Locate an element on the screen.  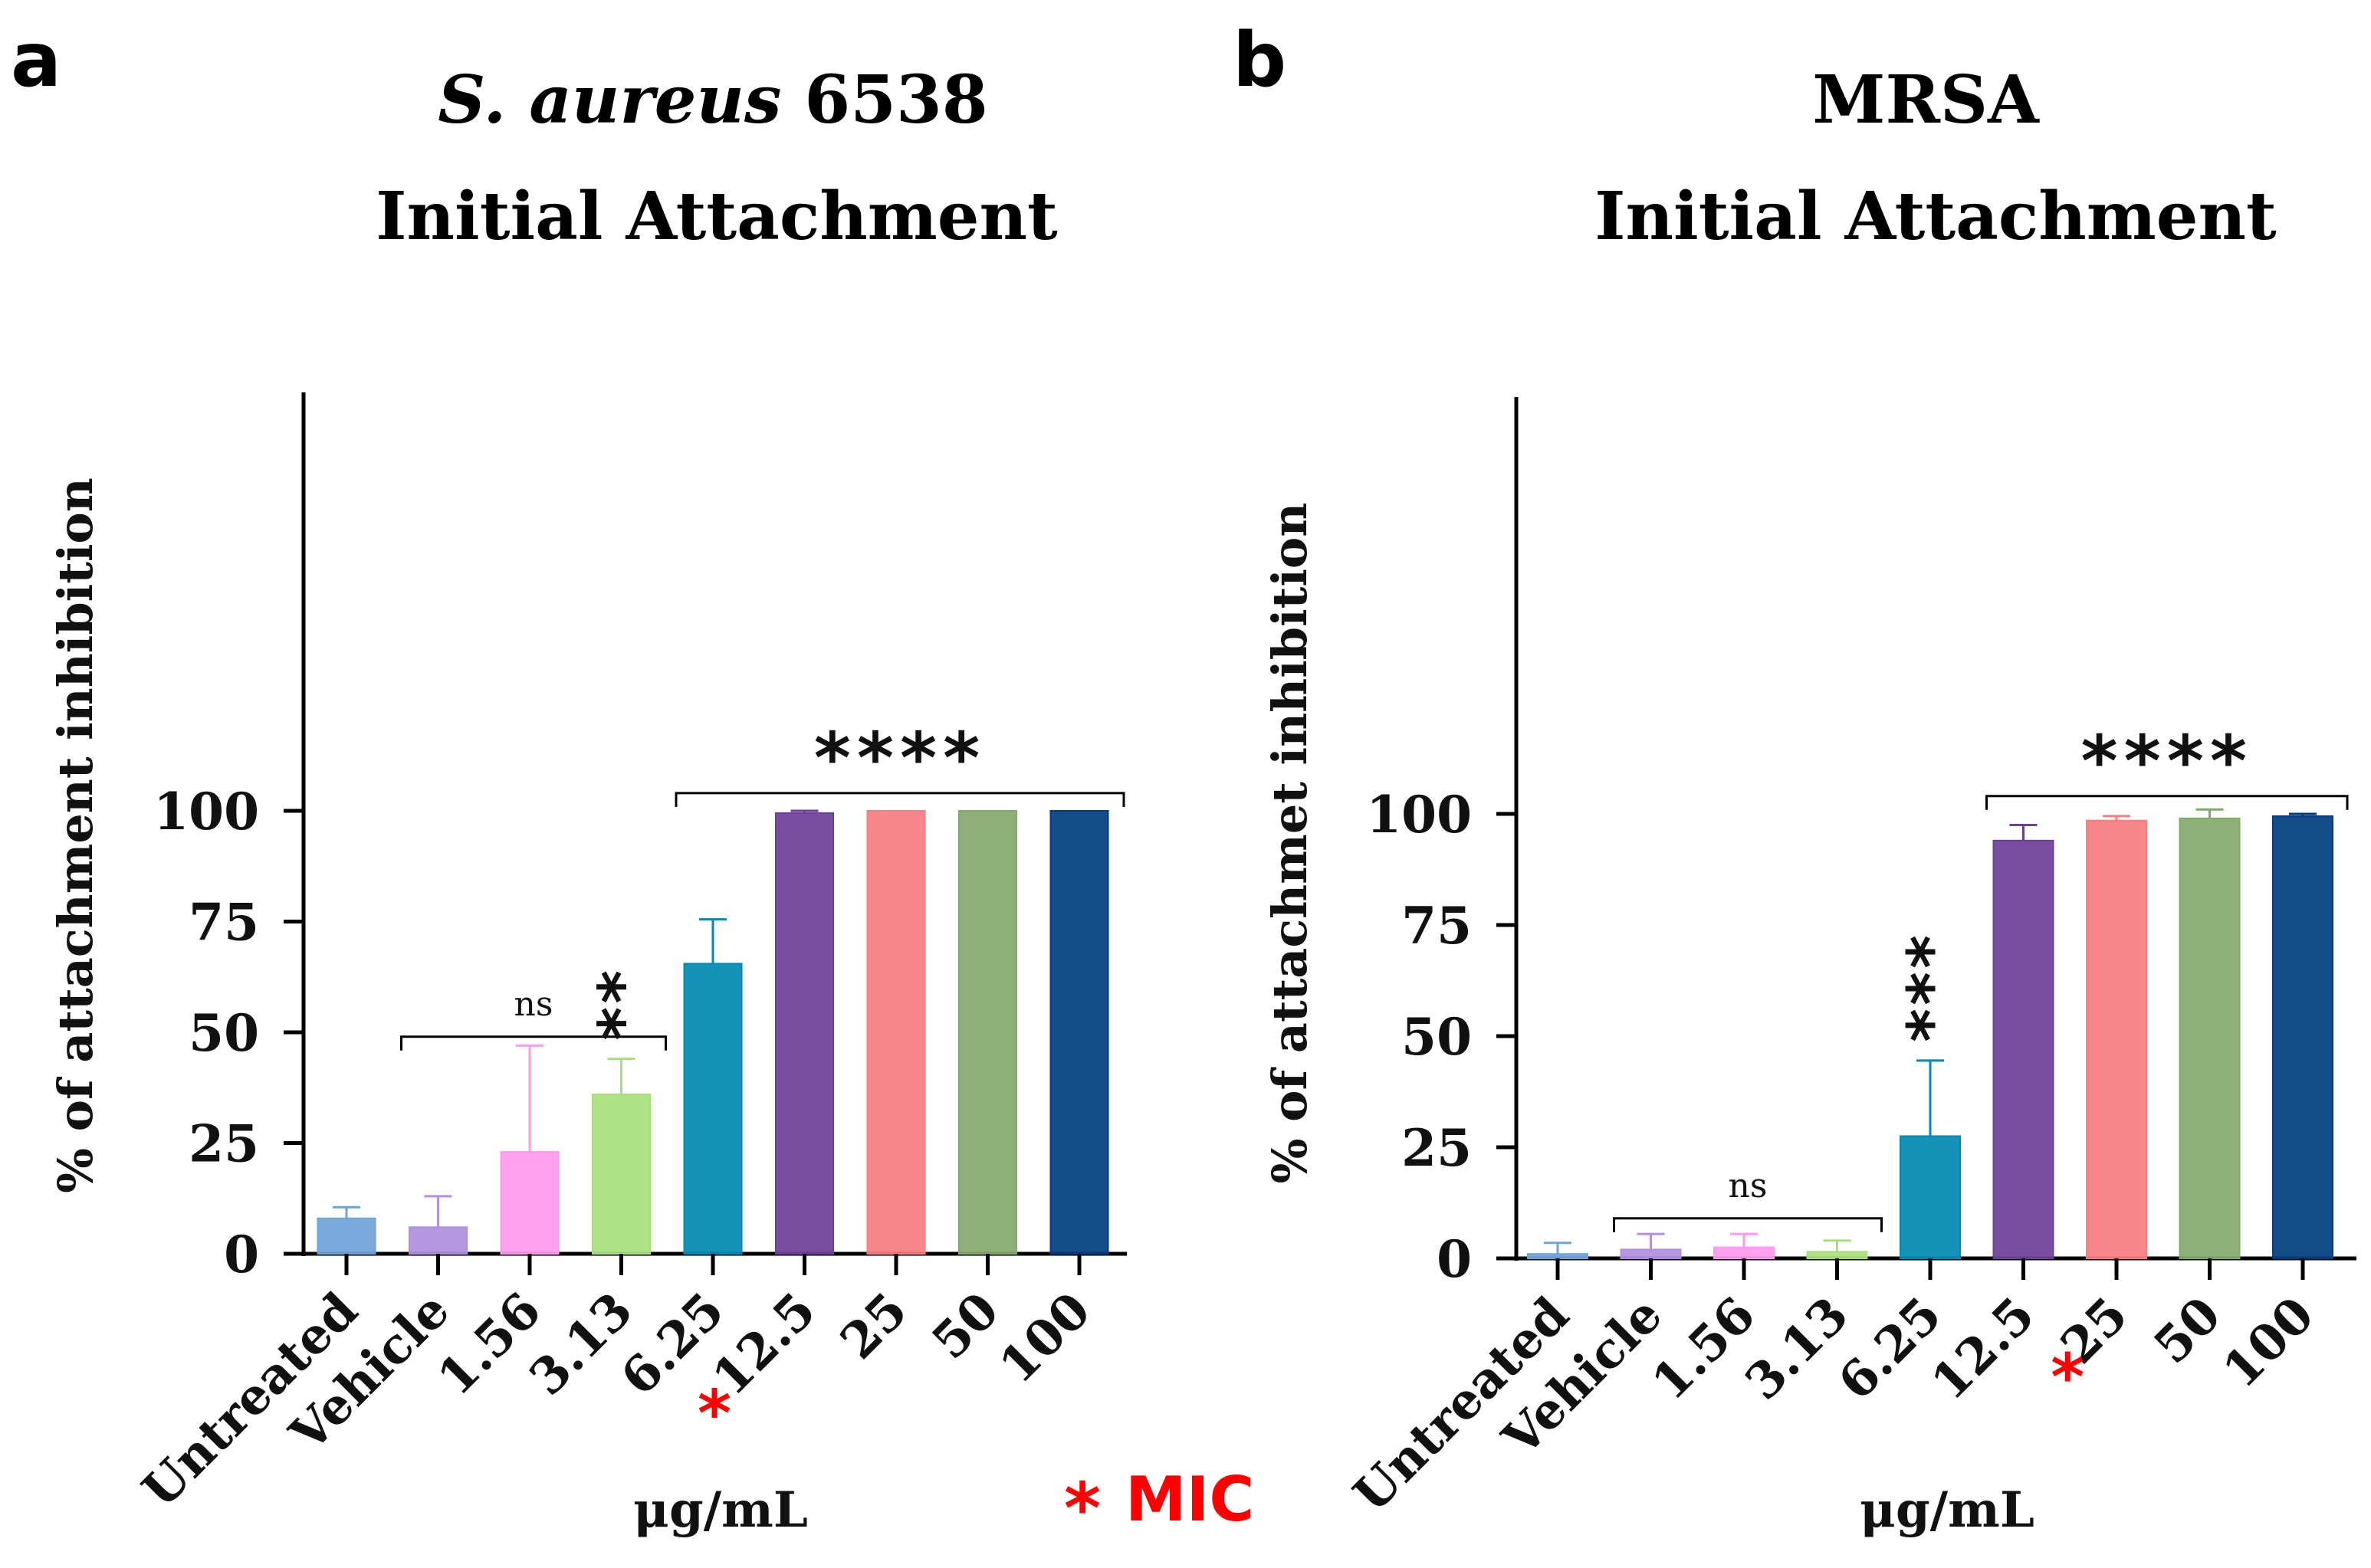
mic-star-b: * is located at coordinates (2067, 1377).